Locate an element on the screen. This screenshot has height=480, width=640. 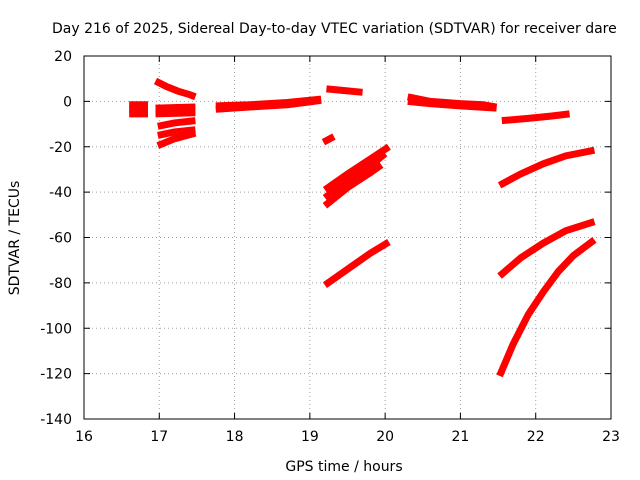
series-sat-l is located at coordinates (546, 167).